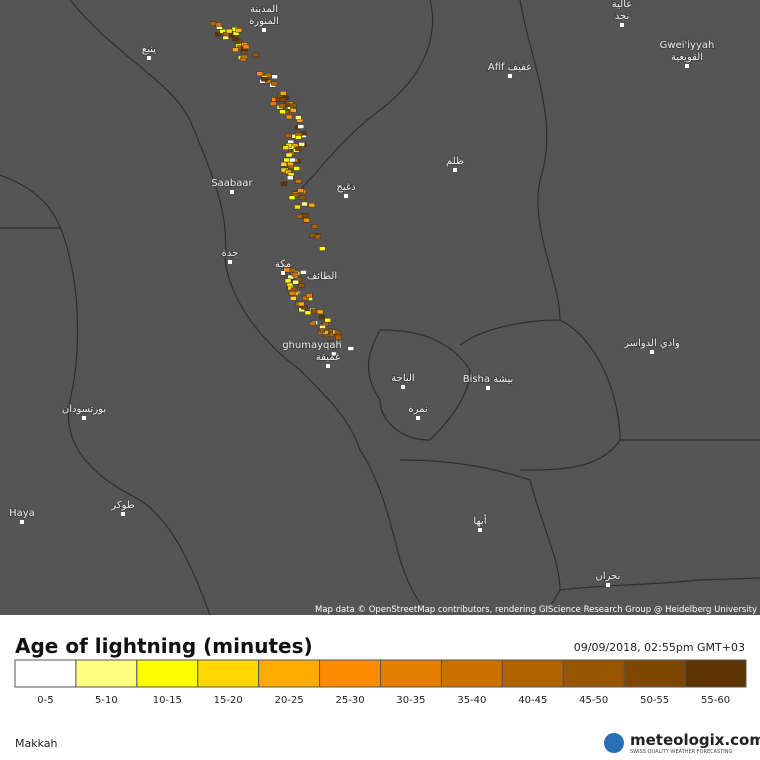 The image size is (760, 760). I want to click on legend-label: 35-40, so click(471, 700).